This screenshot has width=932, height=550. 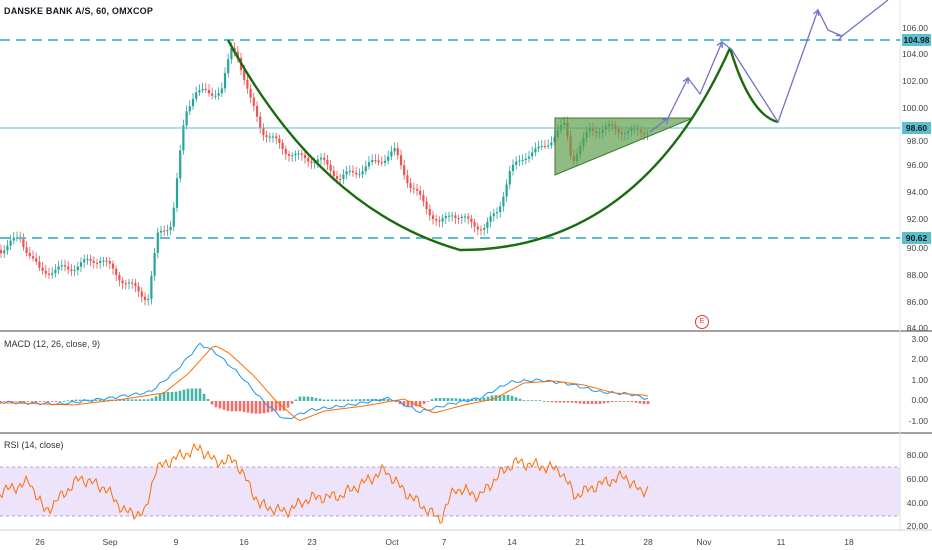 What do you see at coordinates (702, 322) in the screenshot?
I see `earnings-marker: E` at bounding box center [702, 322].